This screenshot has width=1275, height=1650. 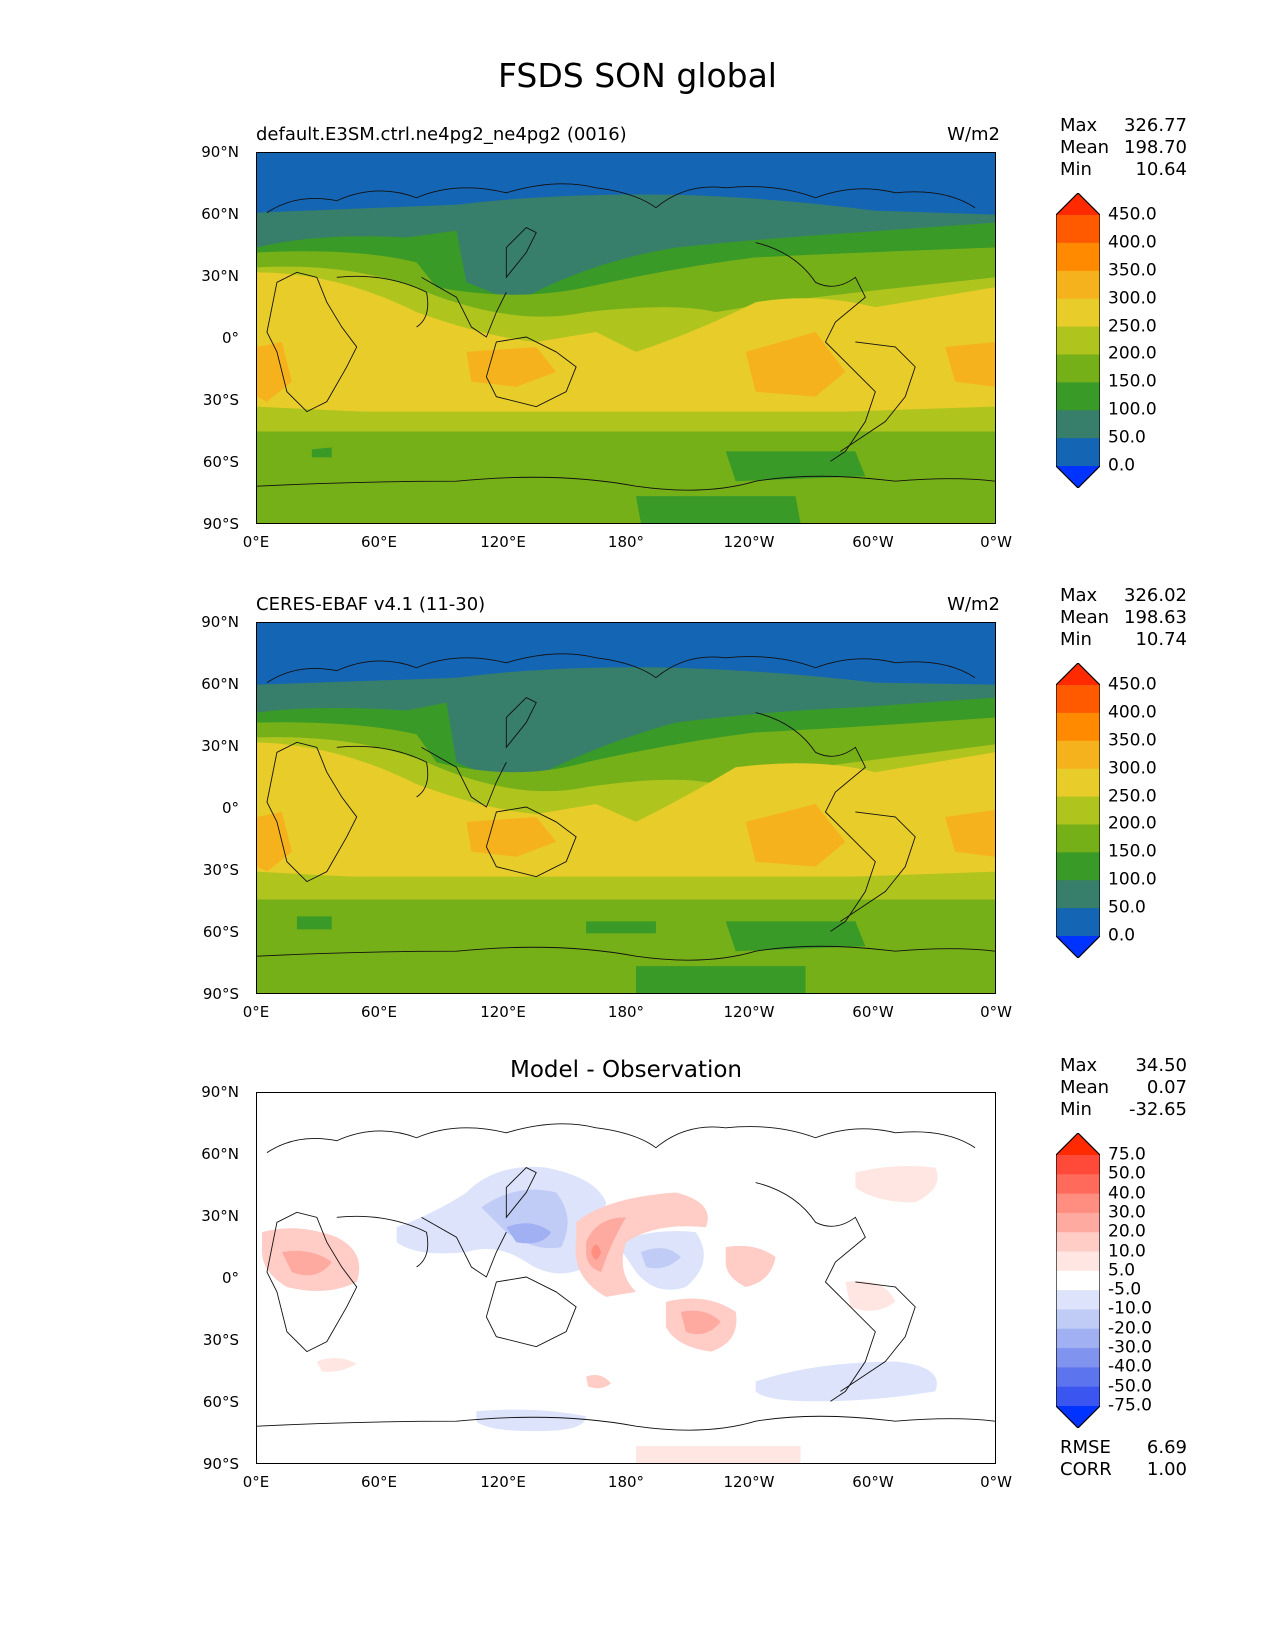 What do you see at coordinates (973, 134) in the screenshot?
I see `model-units: W/m2` at bounding box center [973, 134].